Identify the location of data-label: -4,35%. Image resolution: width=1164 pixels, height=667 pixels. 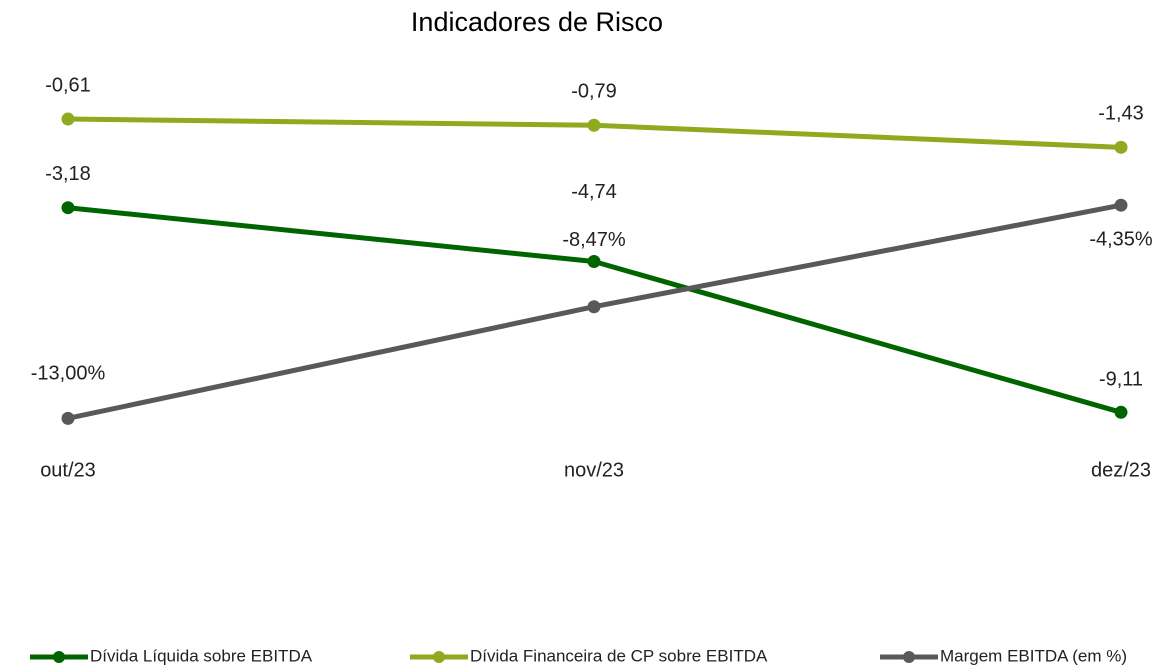
(1121, 239).